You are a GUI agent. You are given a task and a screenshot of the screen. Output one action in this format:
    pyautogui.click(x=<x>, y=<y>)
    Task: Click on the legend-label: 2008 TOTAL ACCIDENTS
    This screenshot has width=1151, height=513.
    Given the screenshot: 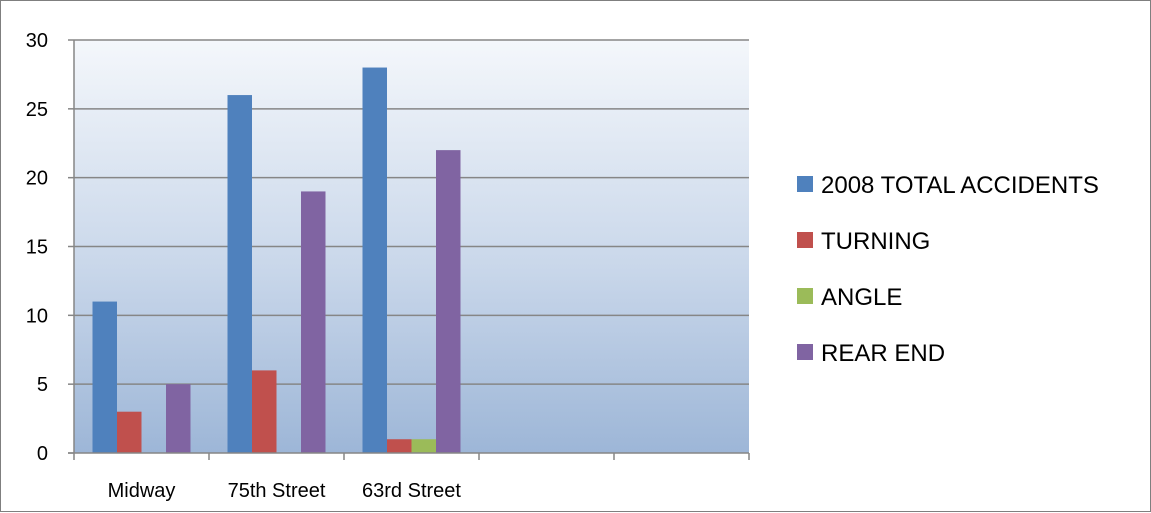 What is the action you would take?
    pyautogui.click(x=960, y=185)
    